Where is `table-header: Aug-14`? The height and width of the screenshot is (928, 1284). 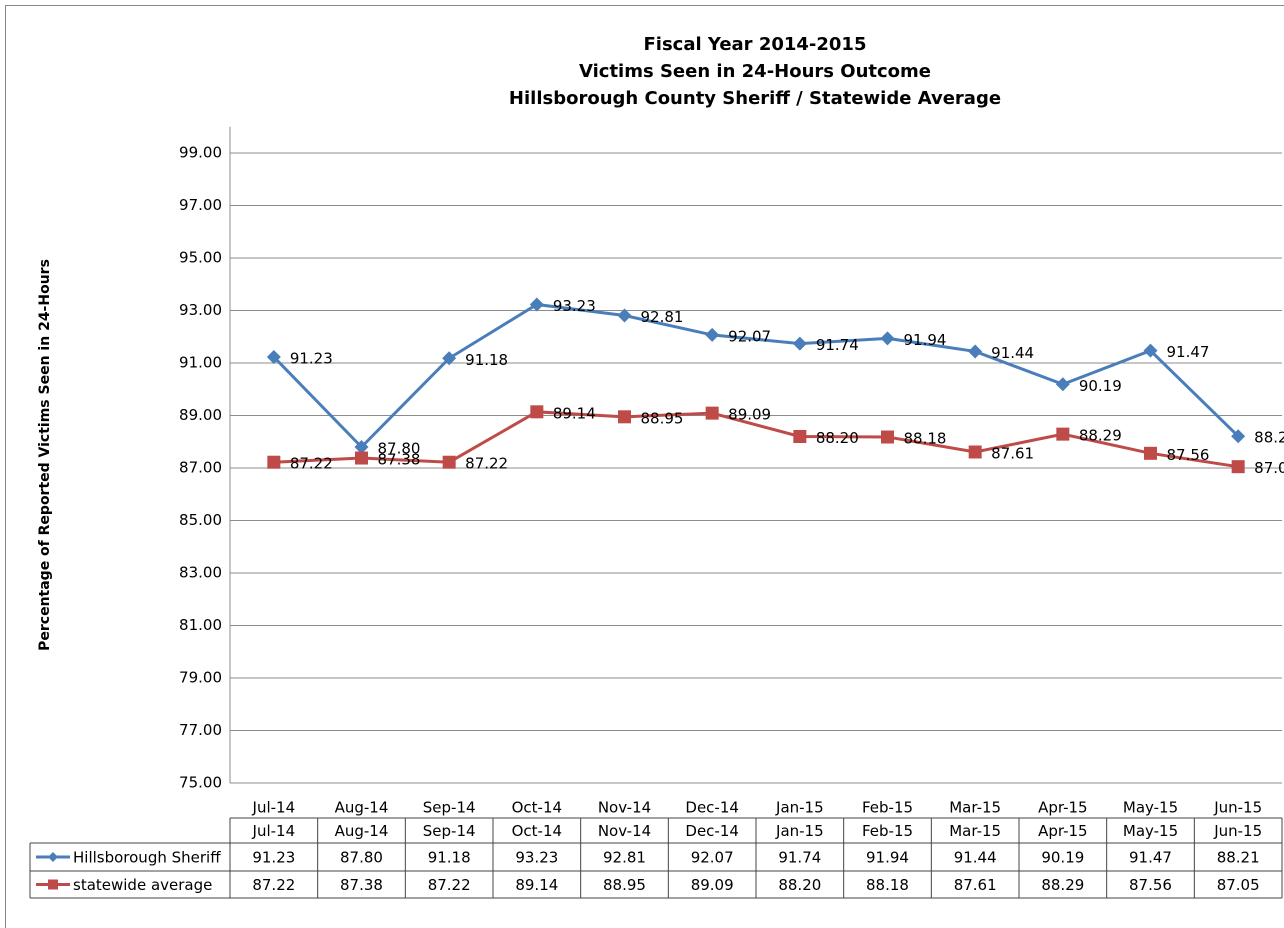
table-header: Aug-14 is located at coordinates (362, 831).